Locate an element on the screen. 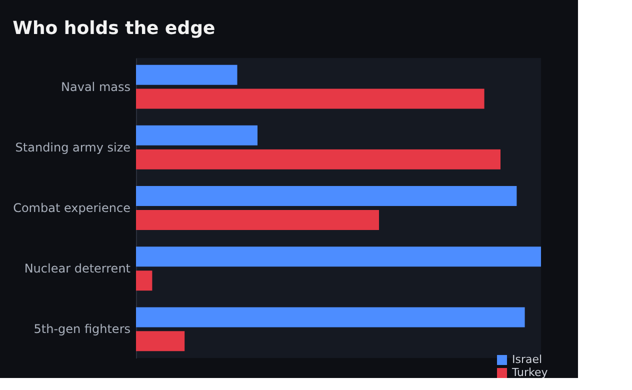 This screenshot has height=390, width=632. y-tick-label: Naval mass is located at coordinates (95, 87).